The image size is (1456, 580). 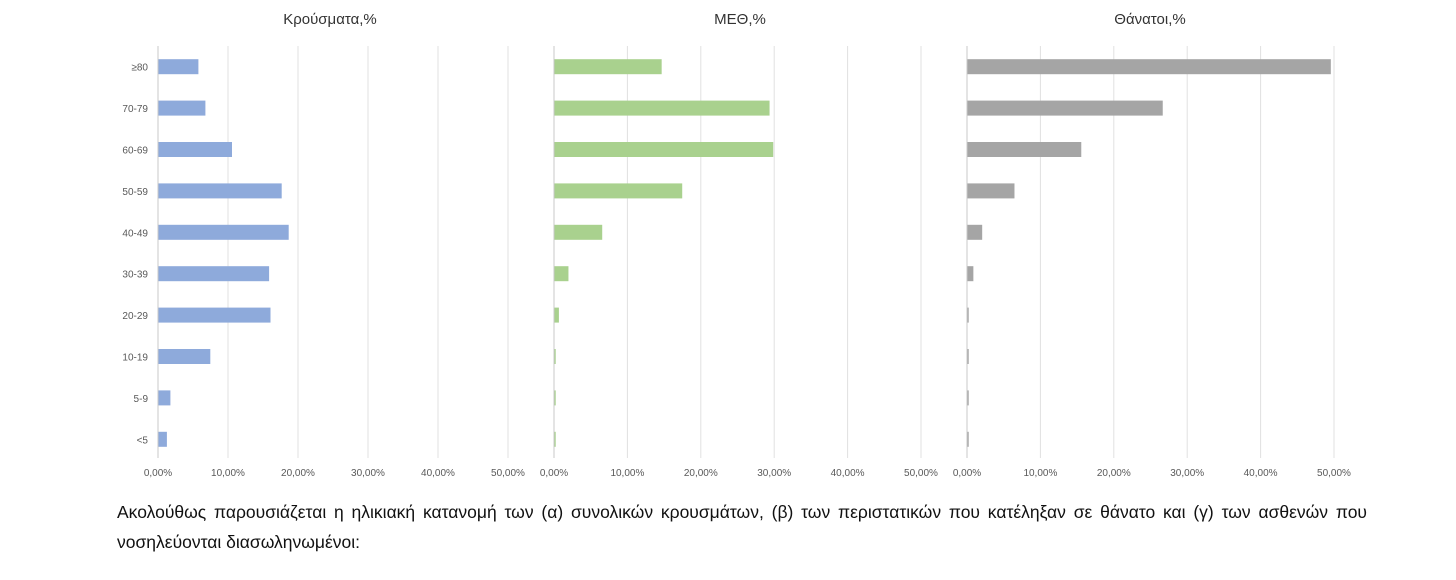 What do you see at coordinates (135, 151) in the screenshot?
I see `category-label: 60-69` at bounding box center [135, 151].